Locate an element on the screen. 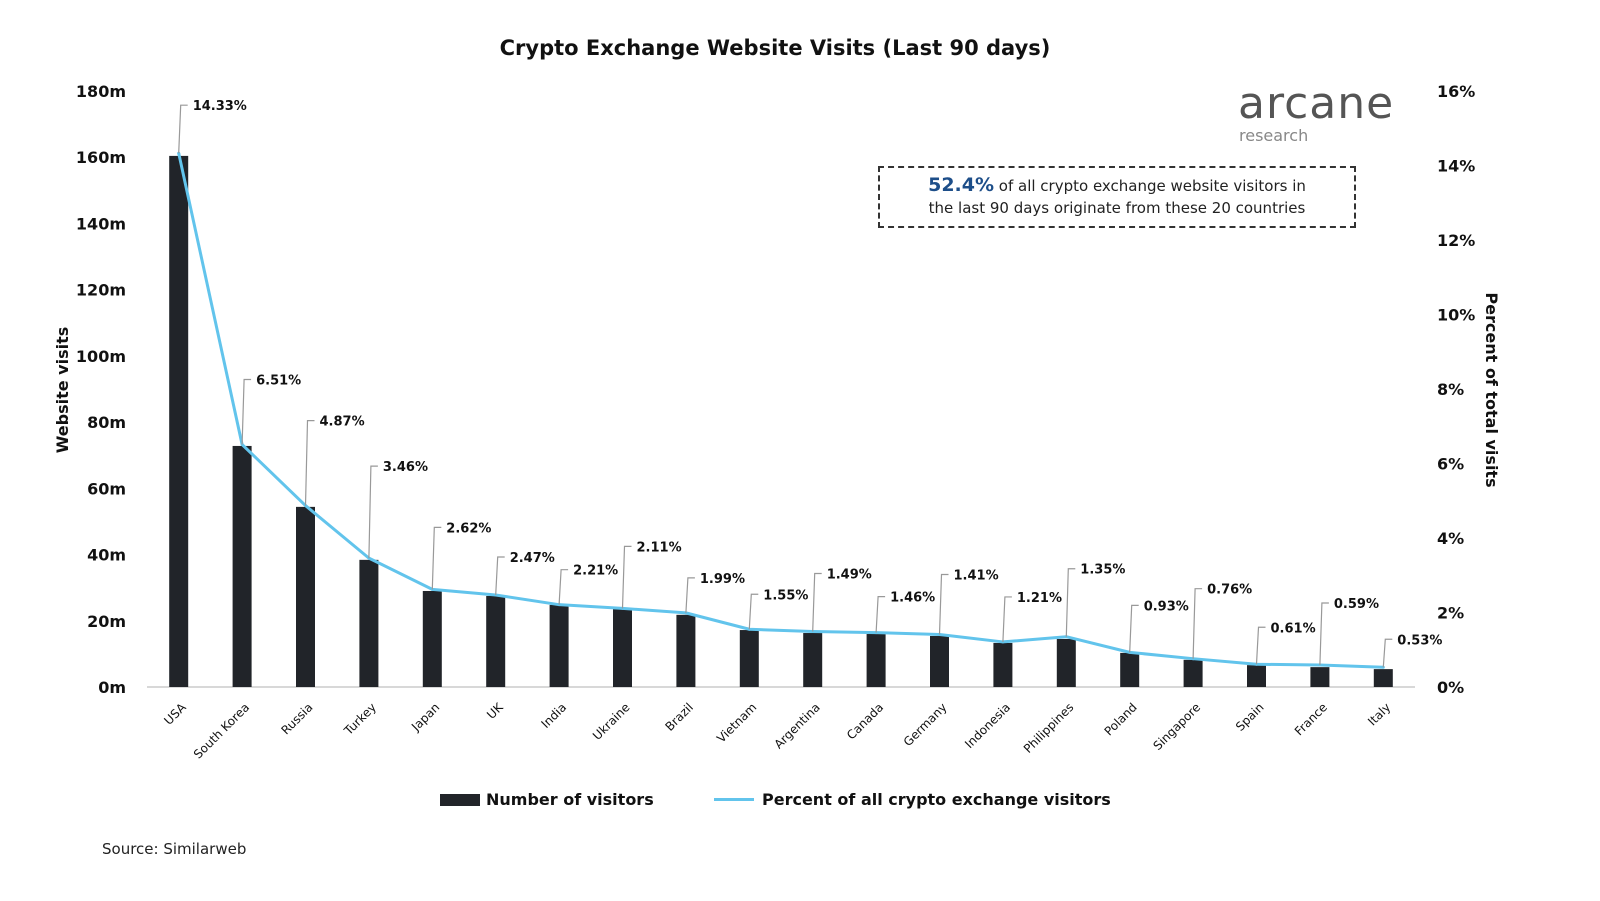 The width and height of the screenshot is (1600, 901). legend-label-visitors: Number of visitors is located at coordinates (570, 799).